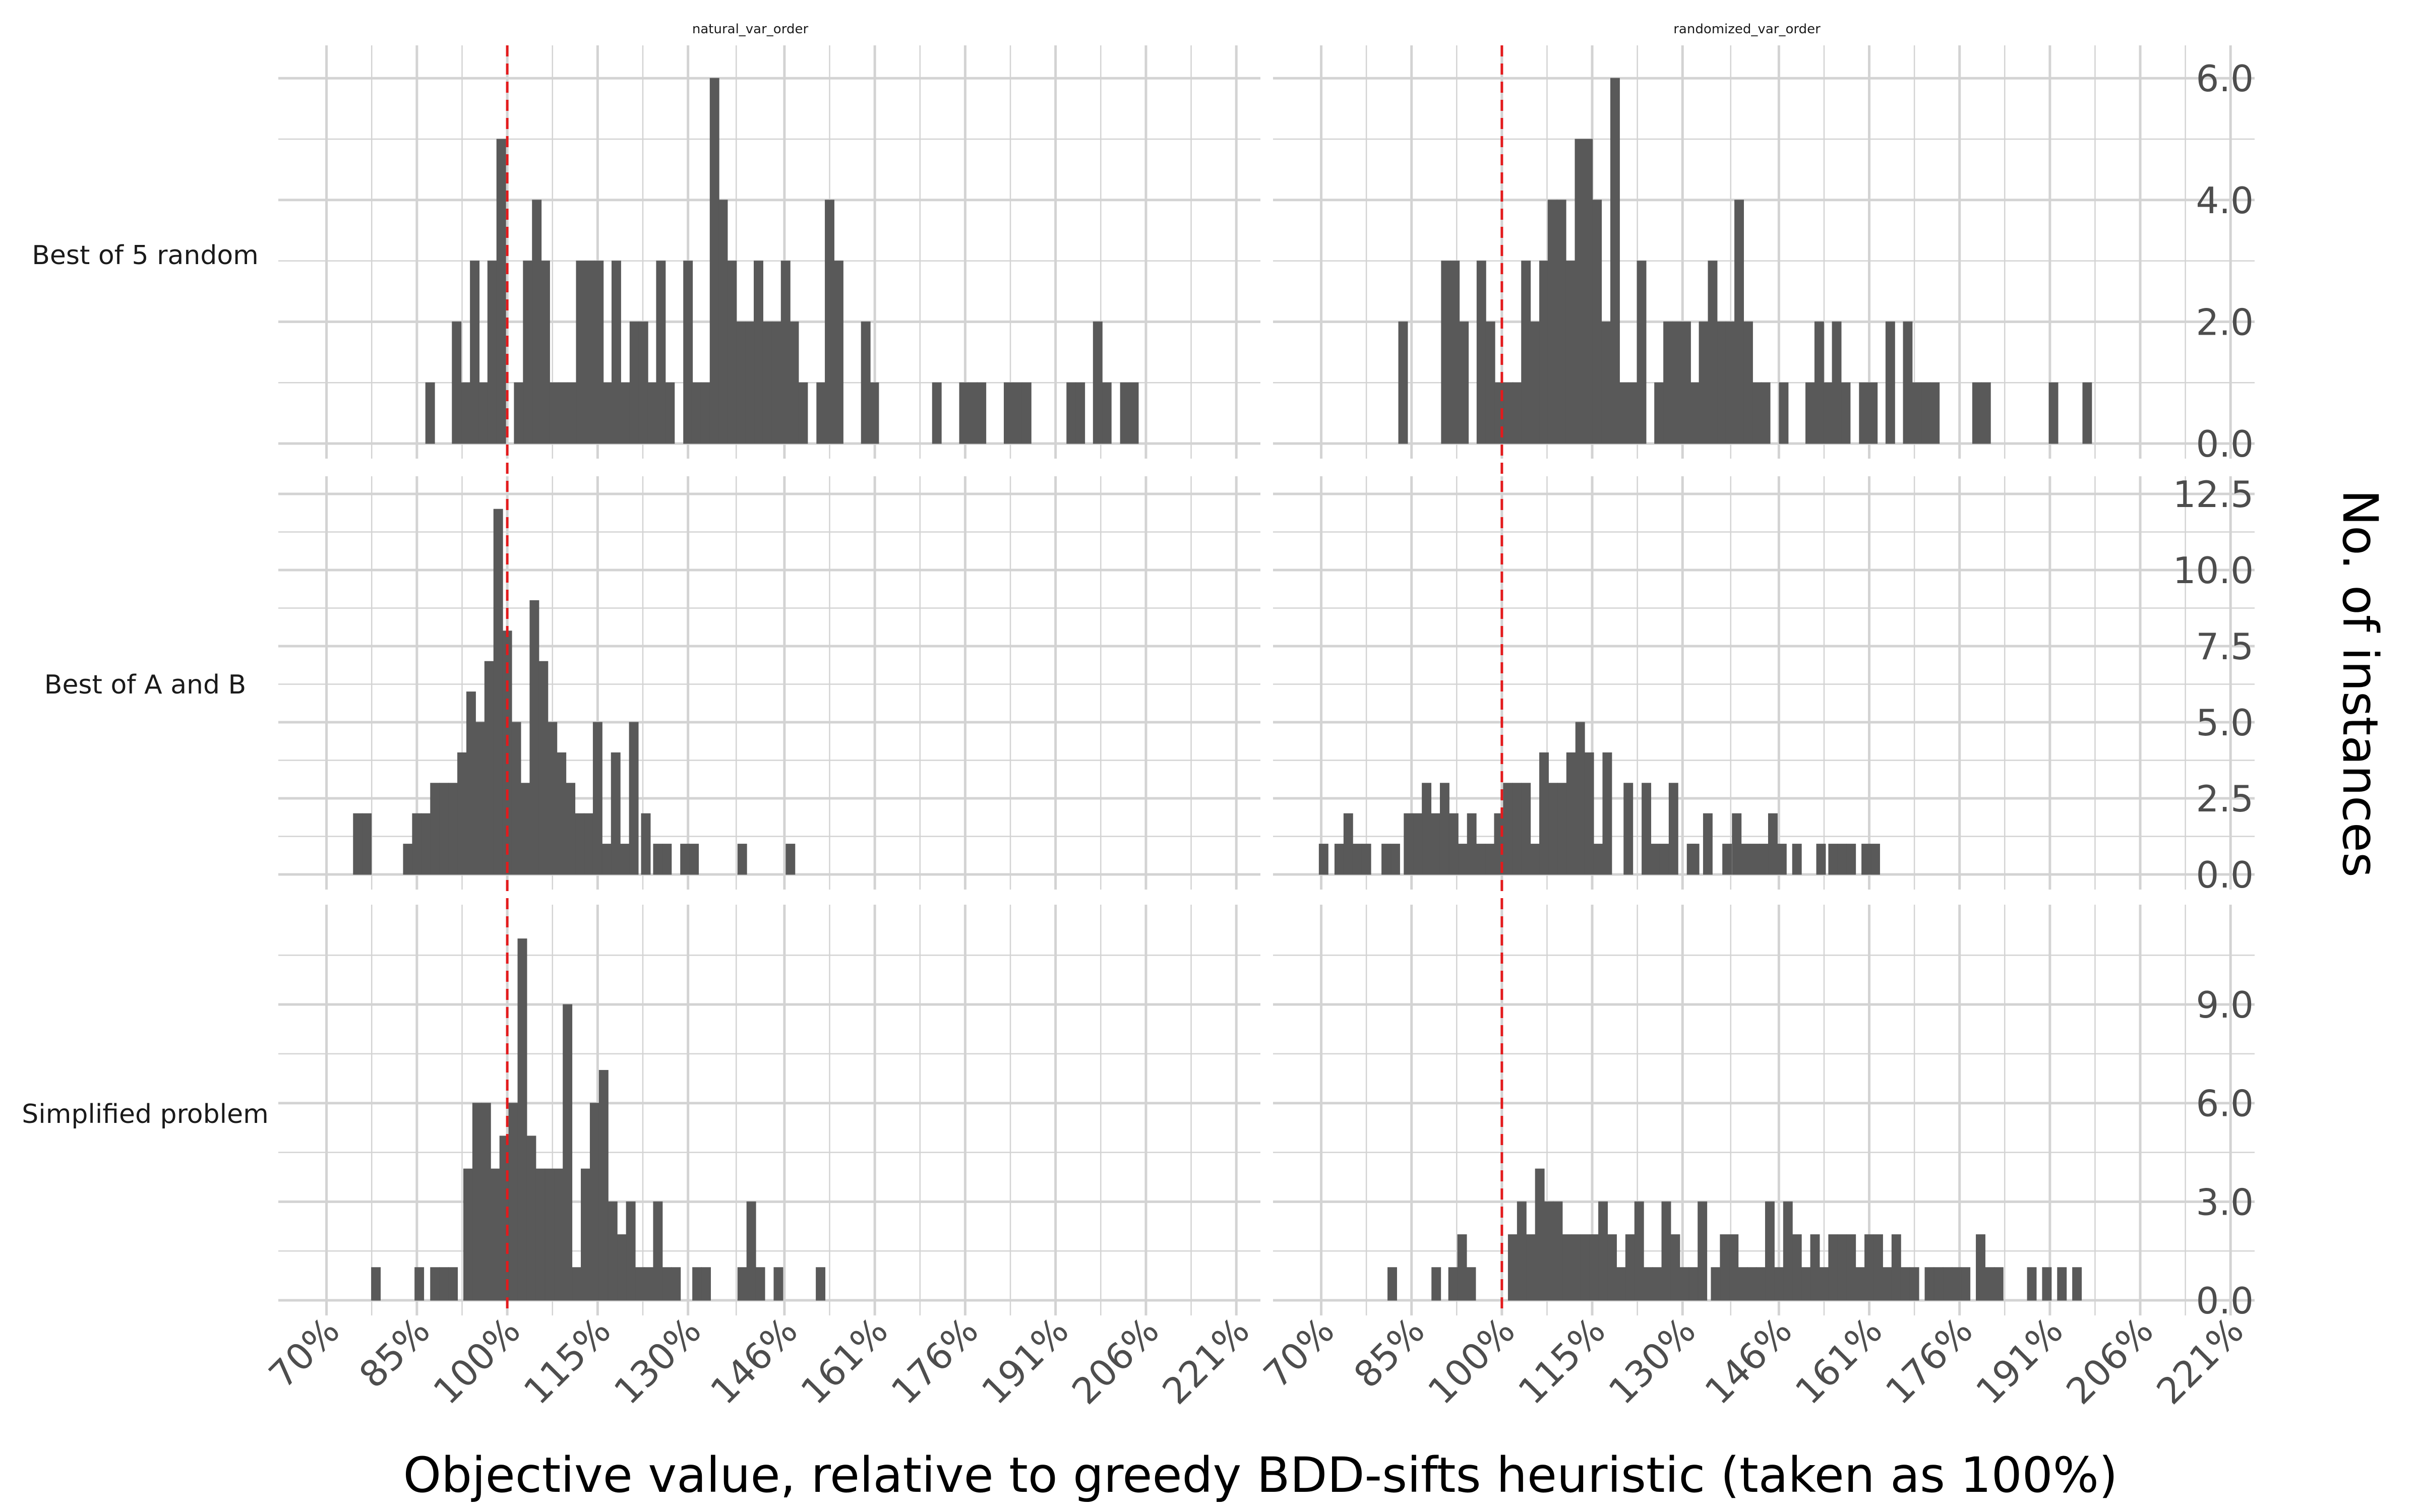  Describe the element at coordinates (2225, 322) in the screenshot. I see `y-tick-label: 2.0` at that location.